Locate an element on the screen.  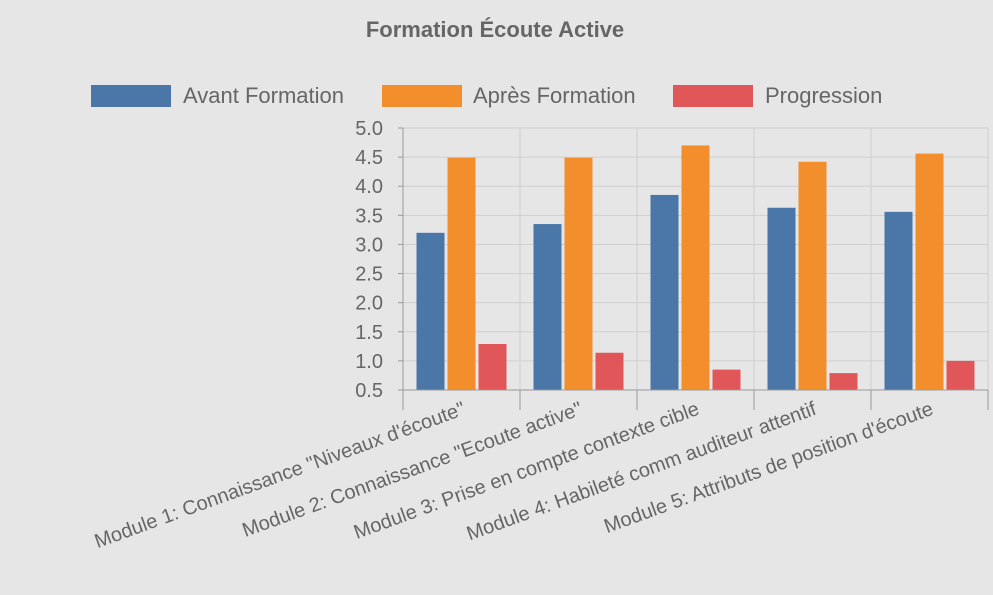
bar-series2-module5 is located at coordinates (929, 271).